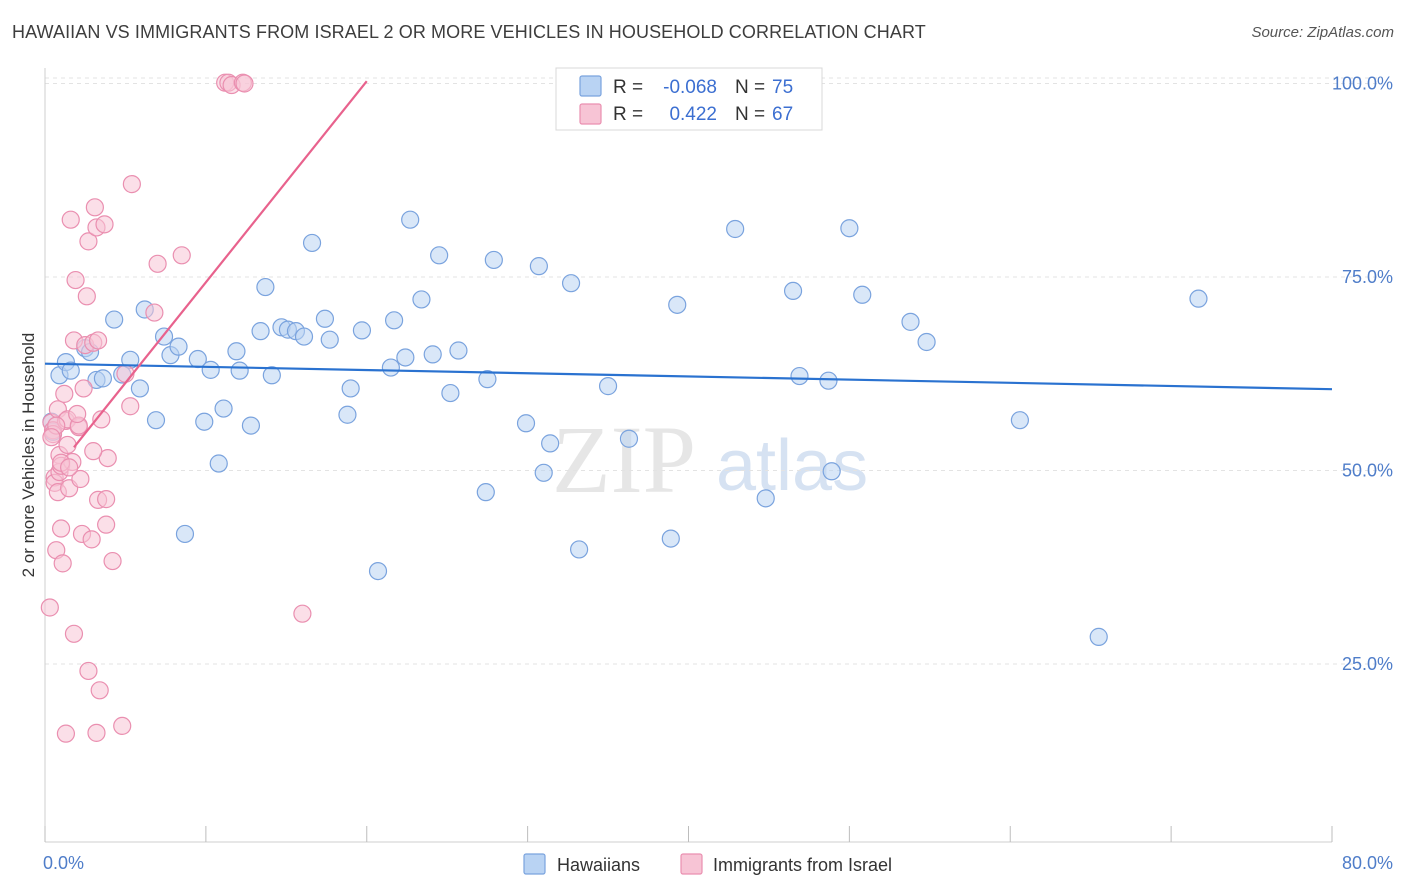  What do you see at coordinates (590, 114) in the screenshot?
I see `legend-swatch-israel` at bounding box center [590, 114].